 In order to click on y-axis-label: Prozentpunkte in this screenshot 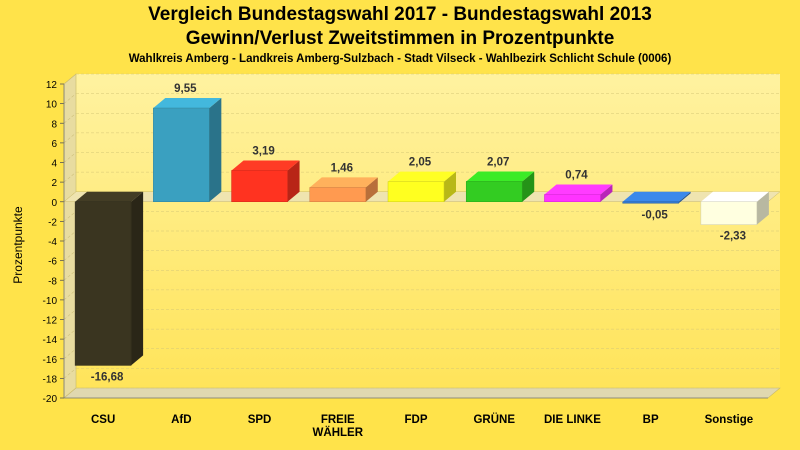, I will do `click(18, 245)`.